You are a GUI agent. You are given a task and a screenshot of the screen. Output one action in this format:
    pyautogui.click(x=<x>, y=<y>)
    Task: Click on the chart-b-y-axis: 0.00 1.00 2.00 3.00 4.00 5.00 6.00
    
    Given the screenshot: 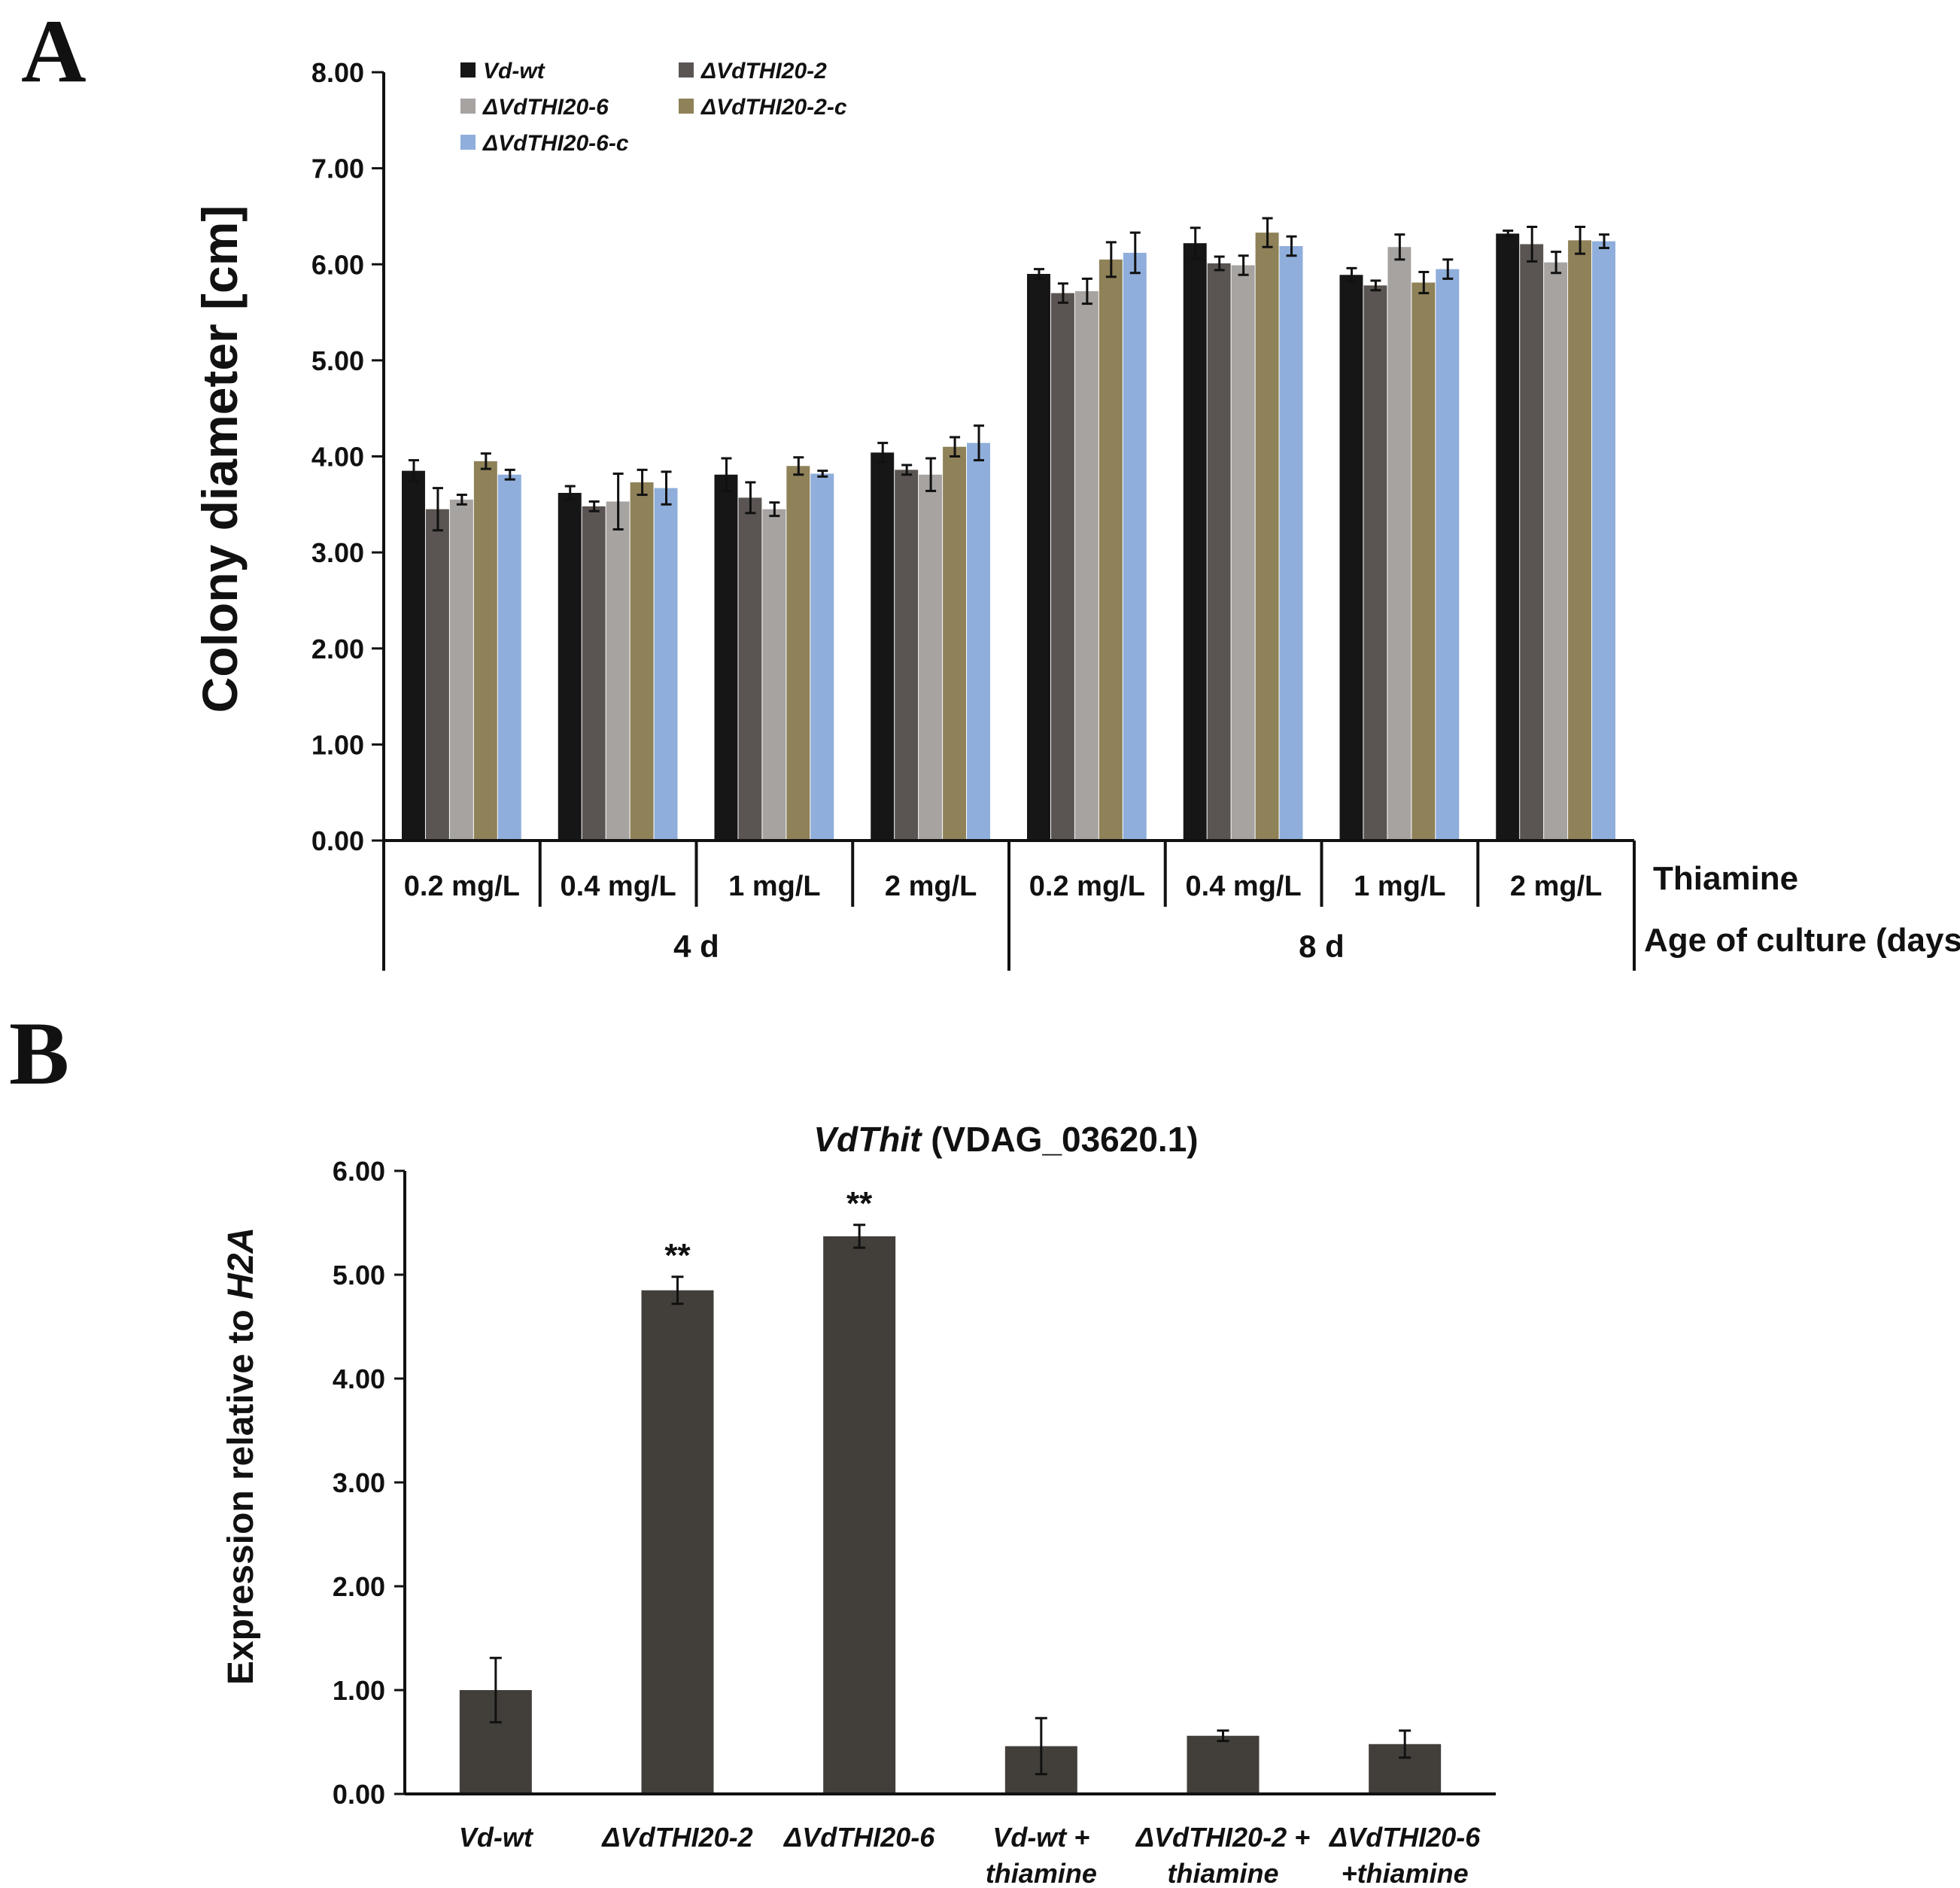 What is the action you would take?
    pyautogui.click(x=369, y=1483)
    